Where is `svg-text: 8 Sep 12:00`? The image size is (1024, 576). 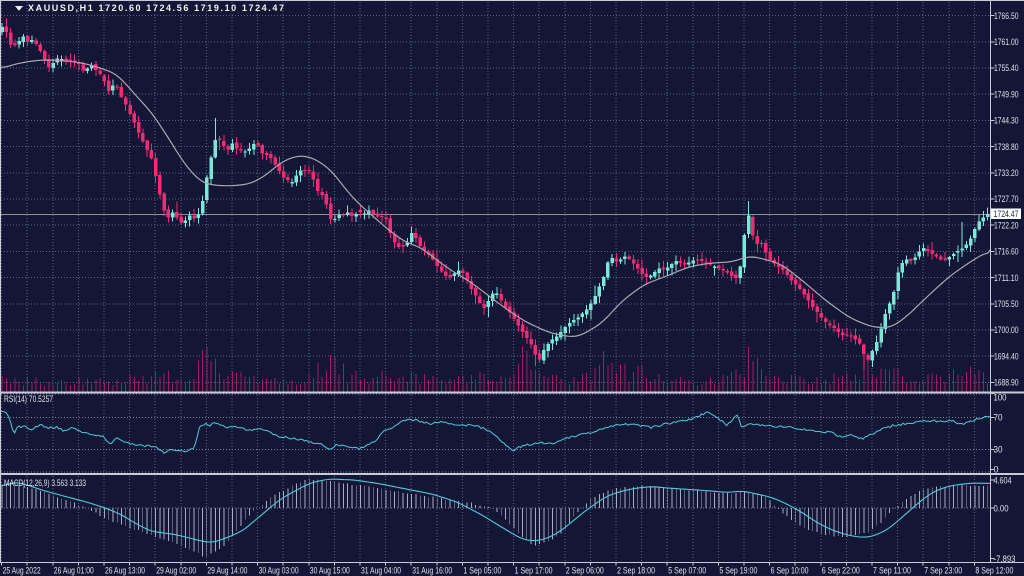 svg-text: 8 Sep 12:00 is located at coordinates (994, 571).